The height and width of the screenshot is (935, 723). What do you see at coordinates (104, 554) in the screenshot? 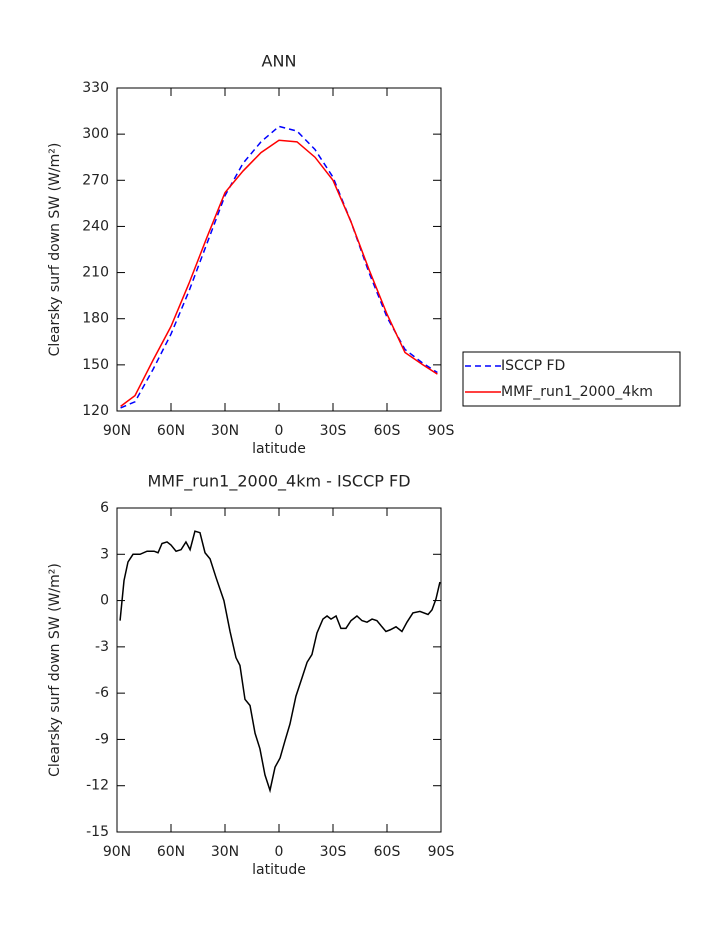
I see `y-tick-label: 3` at bounding box center [104, 554].